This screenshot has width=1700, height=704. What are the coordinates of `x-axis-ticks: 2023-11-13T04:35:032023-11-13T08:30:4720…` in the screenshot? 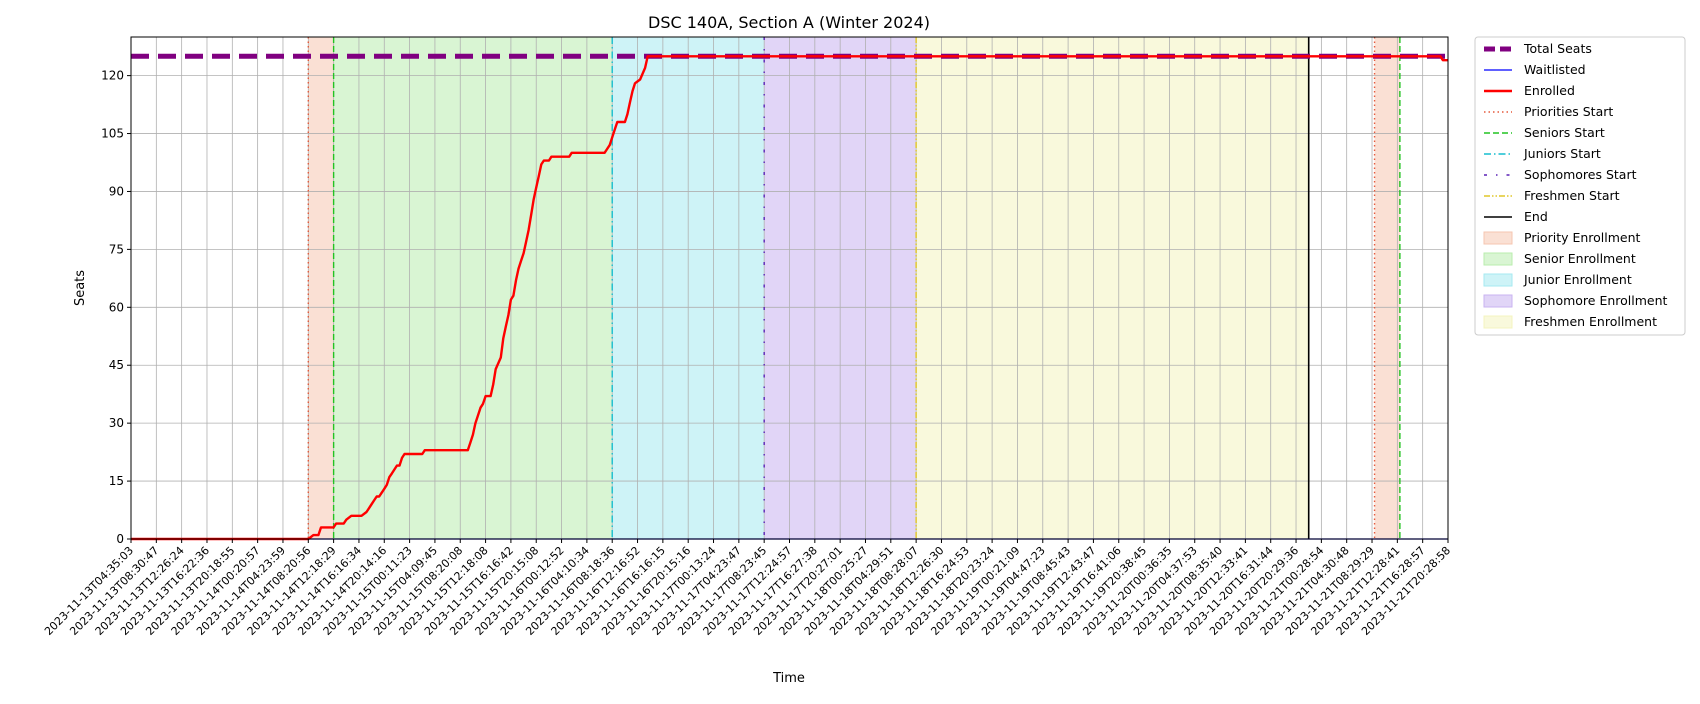 It's located at (747, 588).